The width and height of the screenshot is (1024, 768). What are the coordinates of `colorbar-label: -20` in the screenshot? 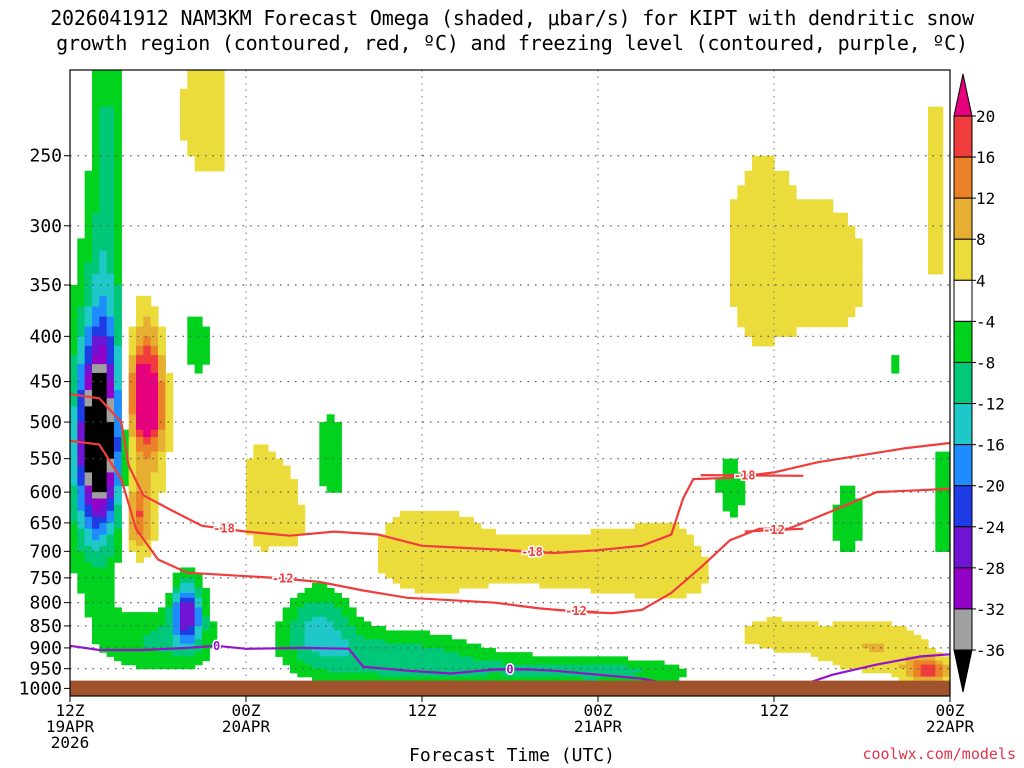 It's located at (990, 486).